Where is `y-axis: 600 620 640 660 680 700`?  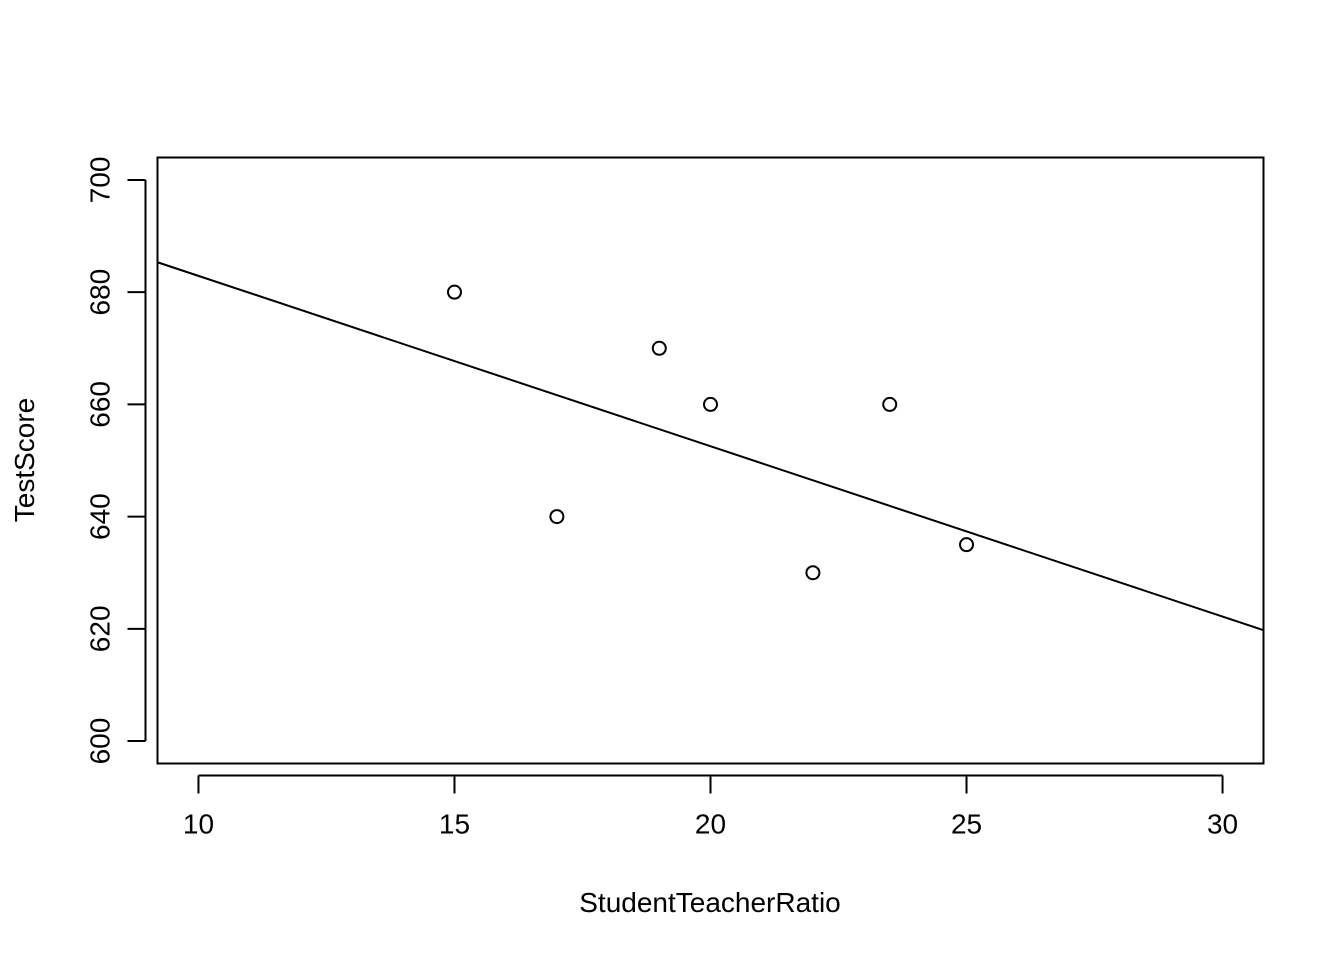 y-axis: 600 620 640 660 680 700 is located at coordinates (116, 461).